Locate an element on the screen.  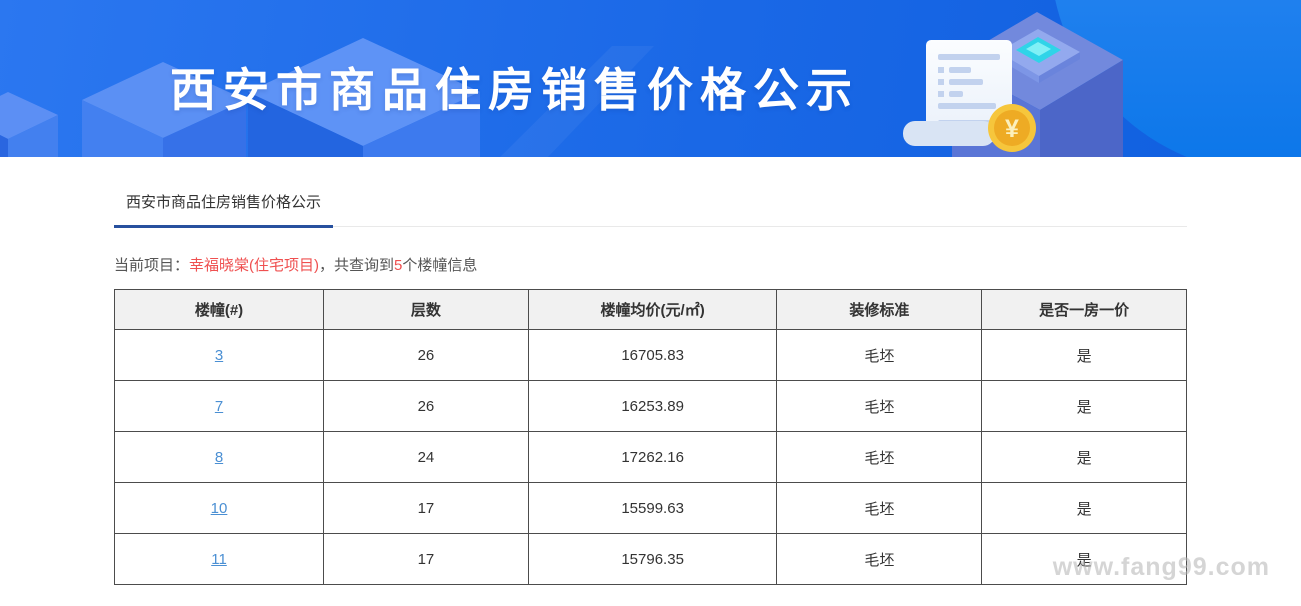
cell-avg-price: 17262.16 is located at coordinates (652, 457).